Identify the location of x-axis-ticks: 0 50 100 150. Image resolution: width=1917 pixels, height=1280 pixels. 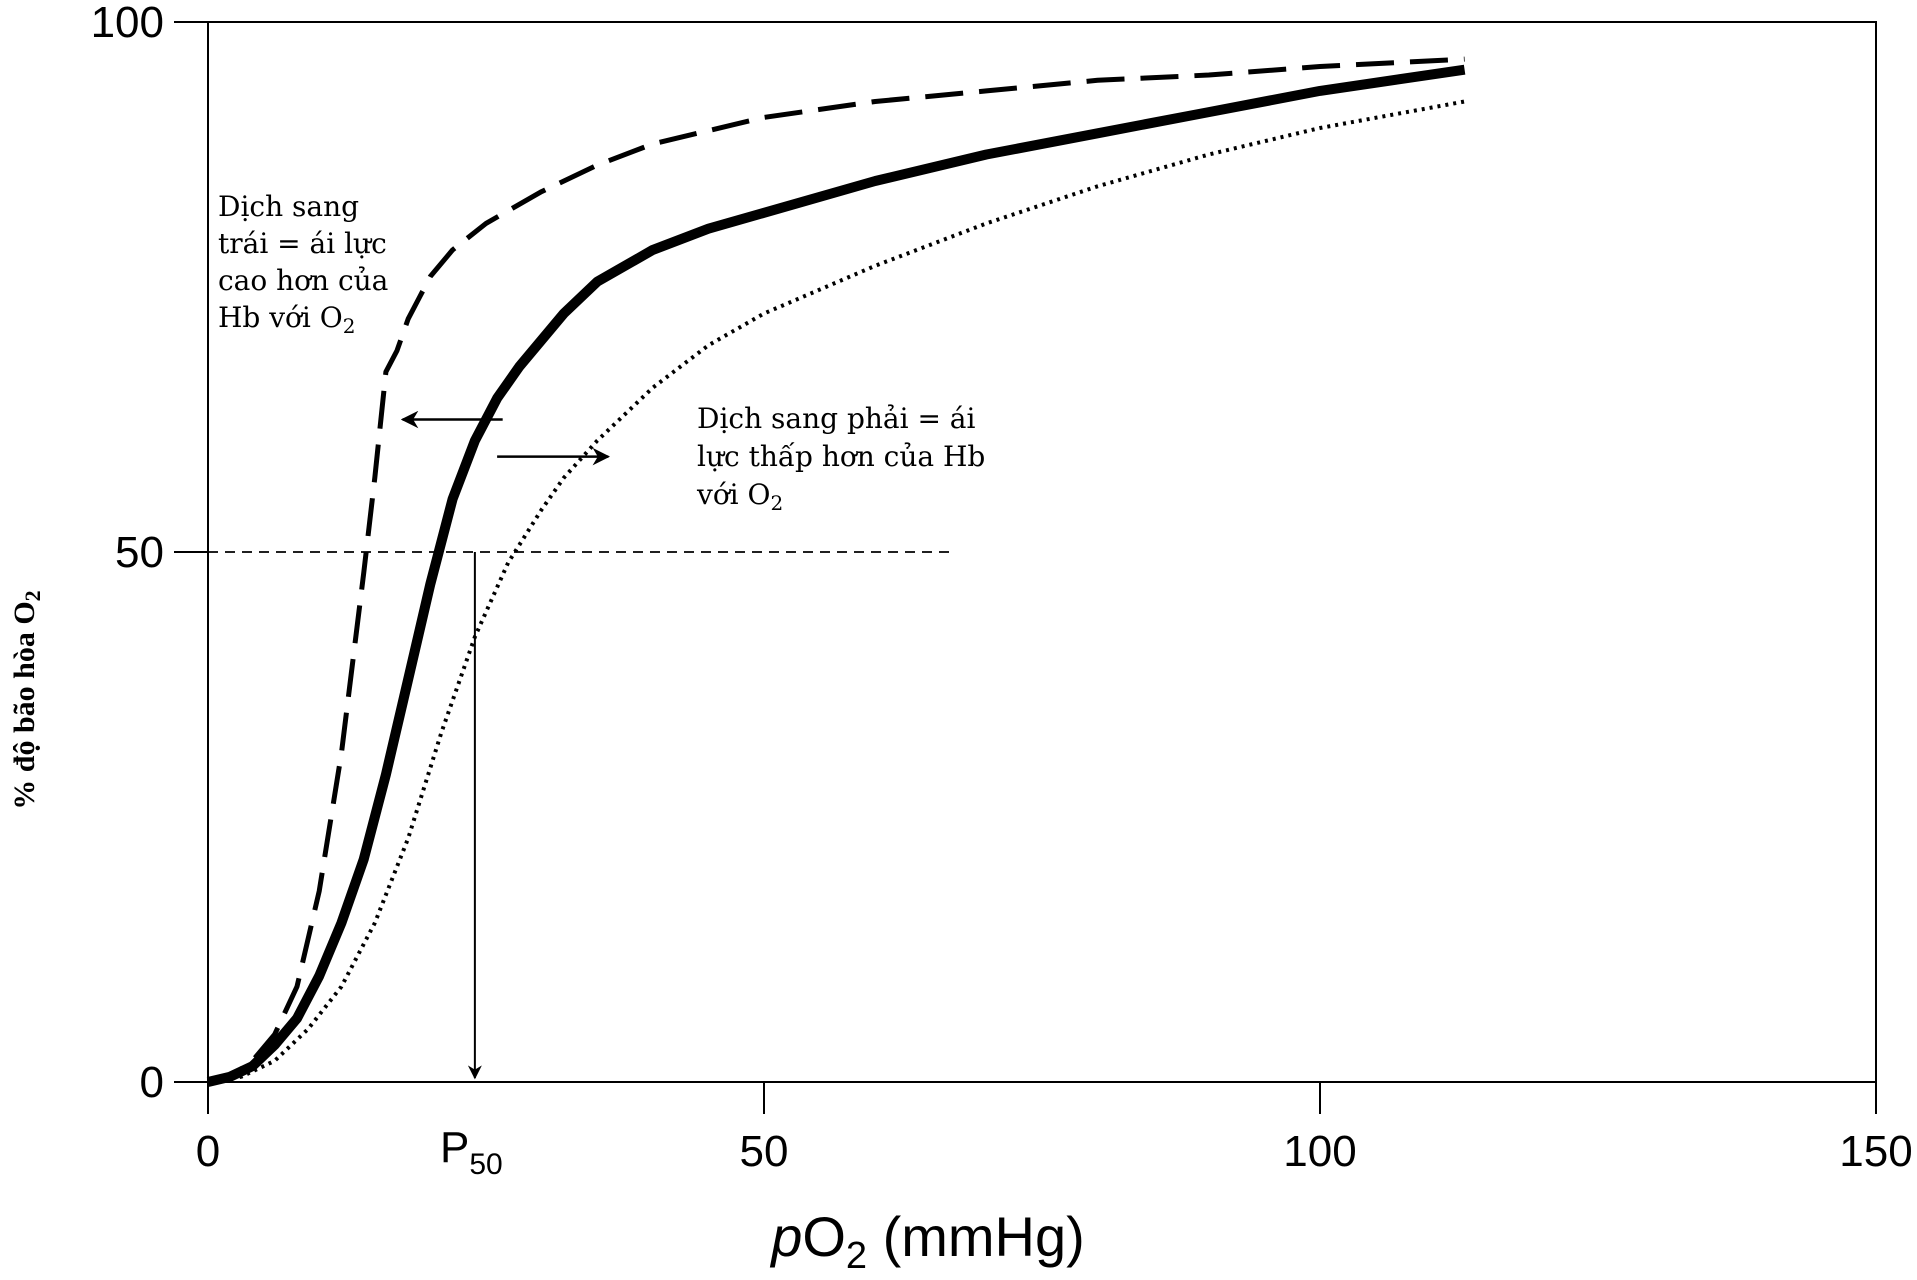
(1054, 1129).